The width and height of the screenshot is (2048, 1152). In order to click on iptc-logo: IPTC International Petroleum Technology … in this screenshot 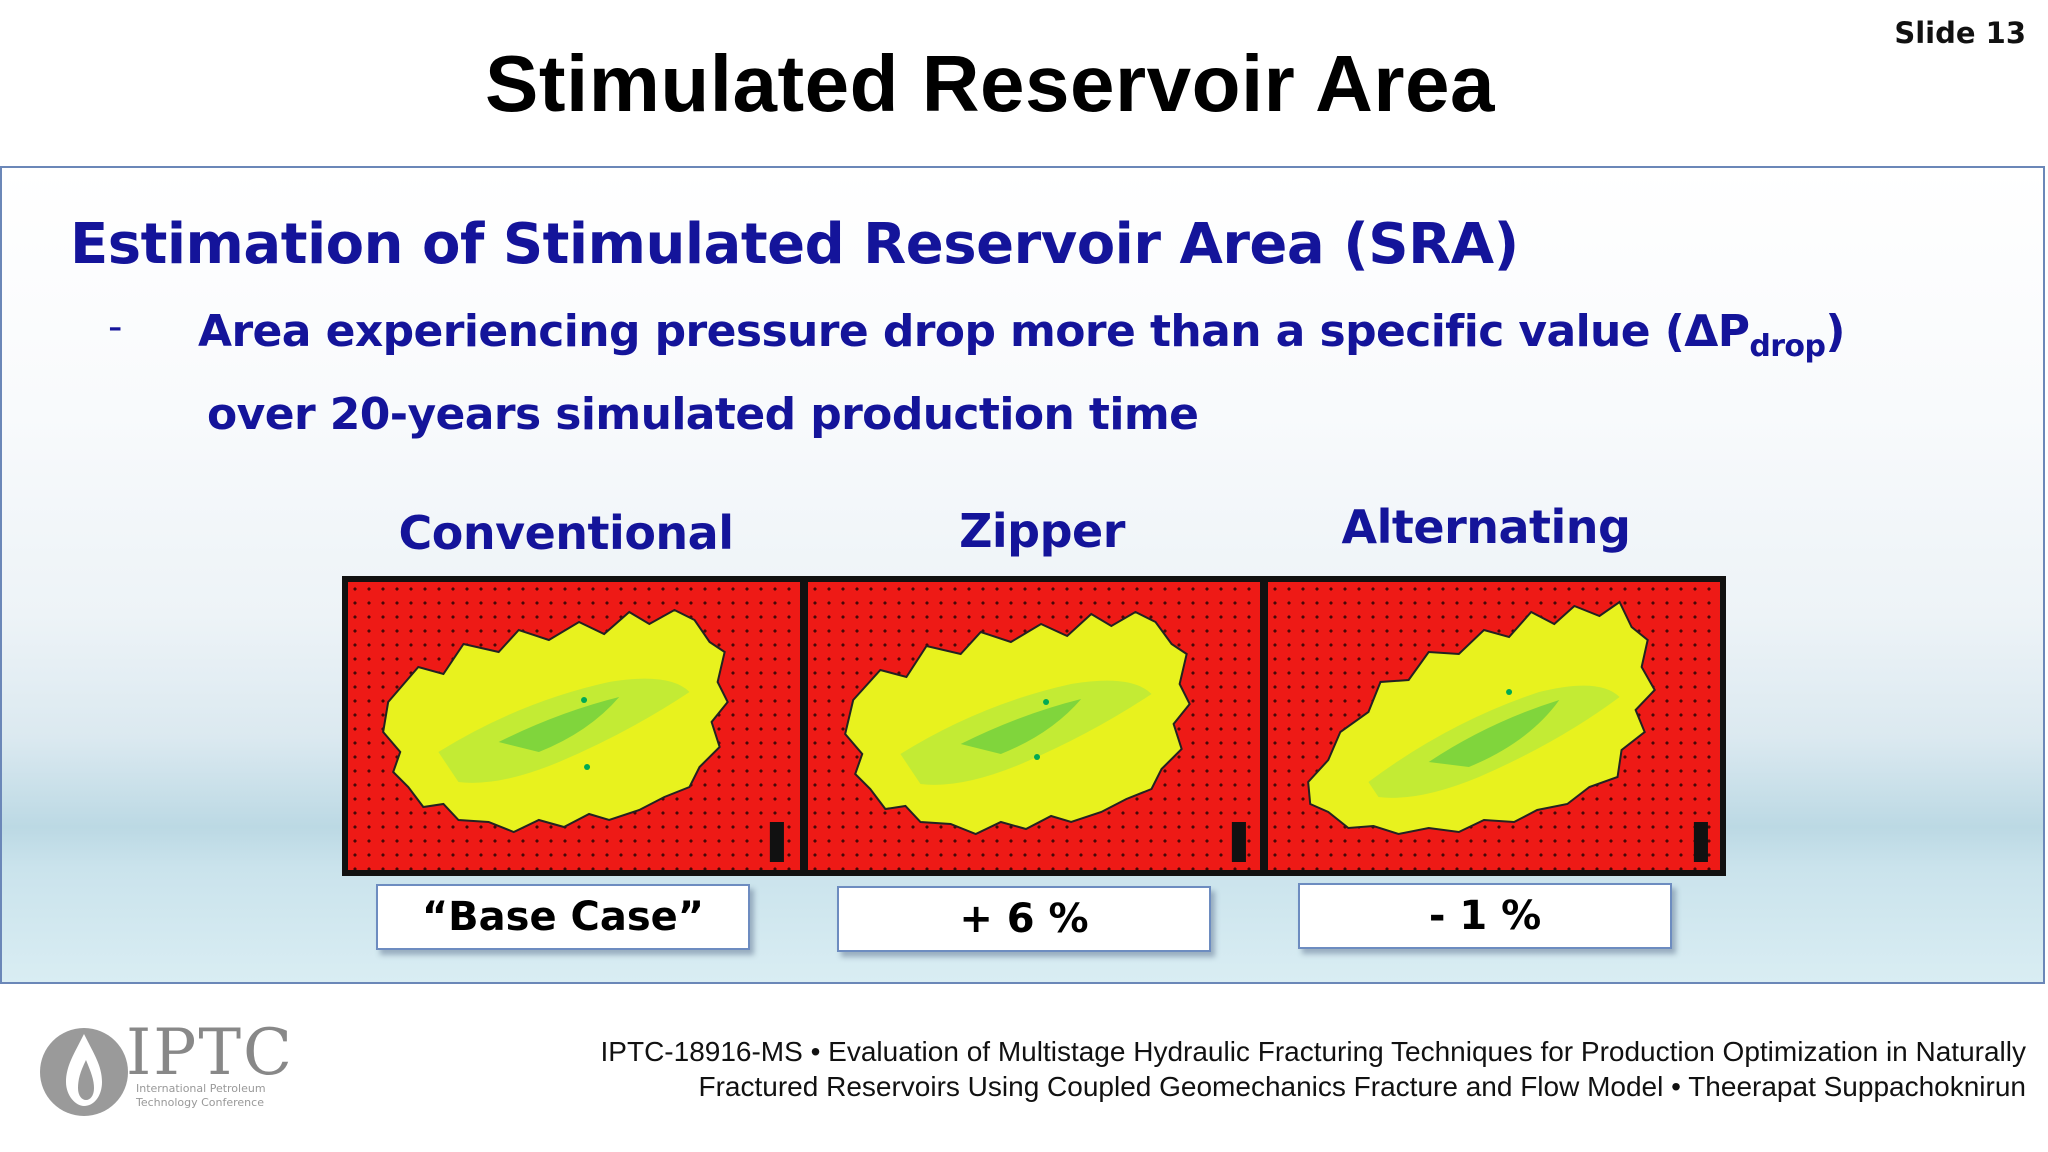, I will do `click(164, 1068)`.